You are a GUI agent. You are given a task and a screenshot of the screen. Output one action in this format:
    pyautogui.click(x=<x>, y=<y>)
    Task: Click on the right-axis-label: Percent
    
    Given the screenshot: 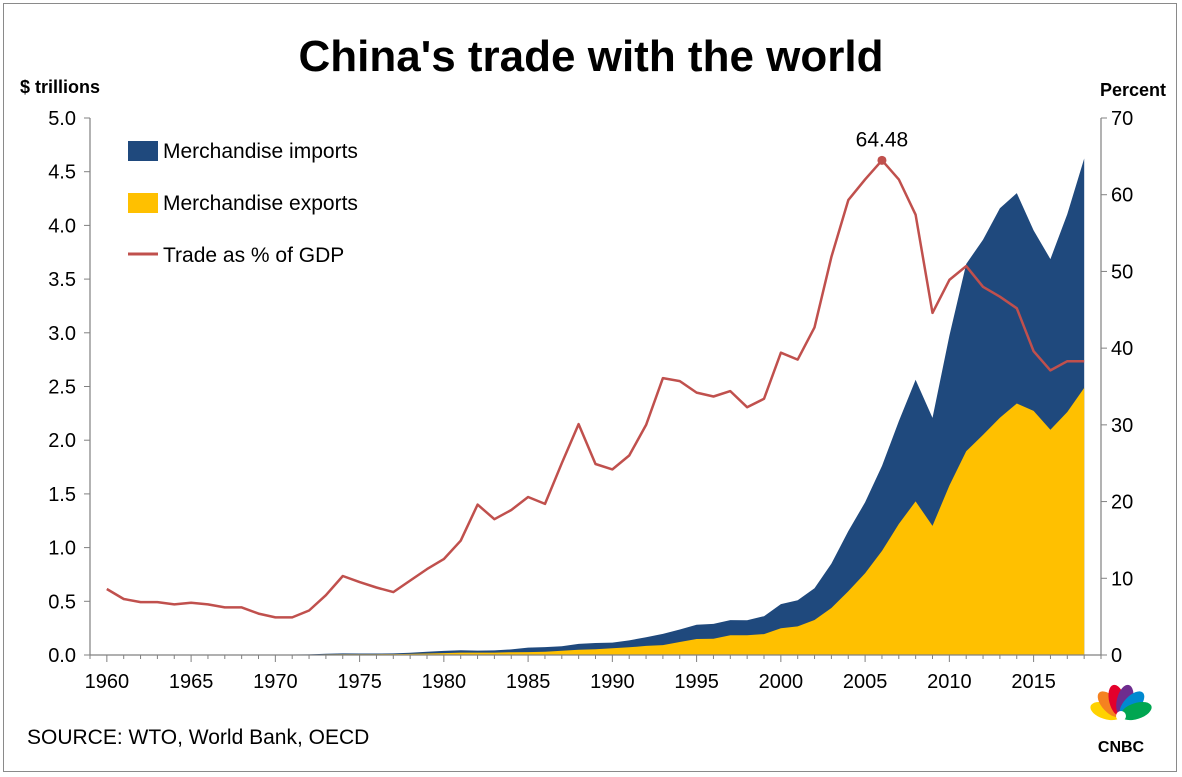 What is the action you would take?
    pyautogui.click(x=1132, y=90)
    